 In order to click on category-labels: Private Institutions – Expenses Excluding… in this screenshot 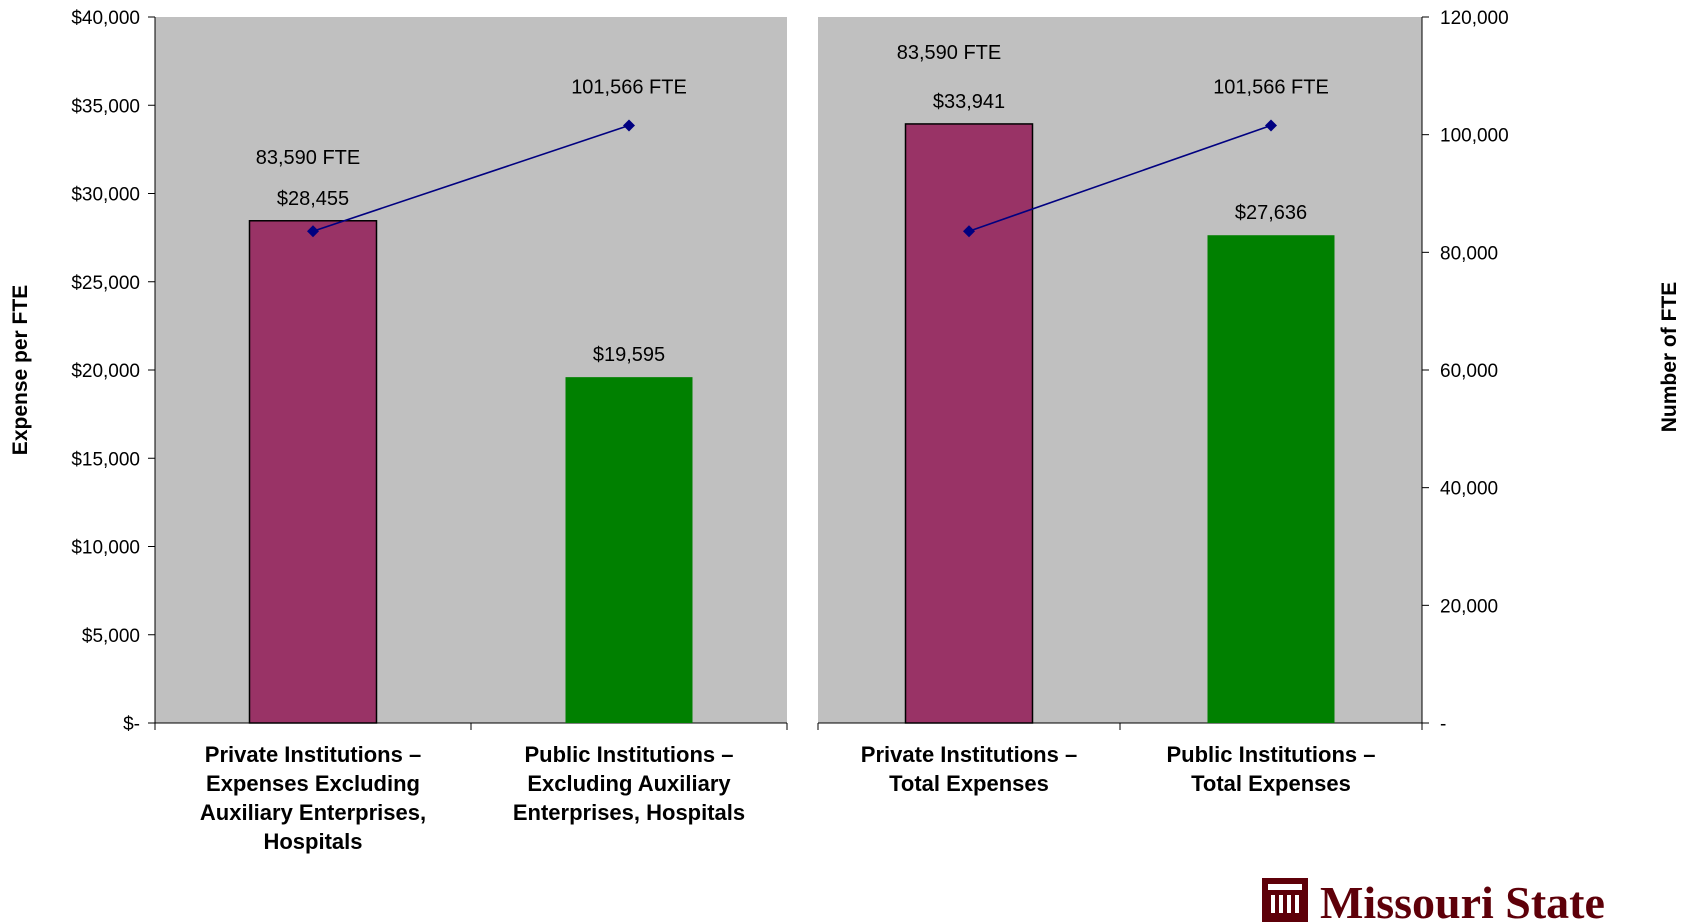, I will do `click(788, 798)`.